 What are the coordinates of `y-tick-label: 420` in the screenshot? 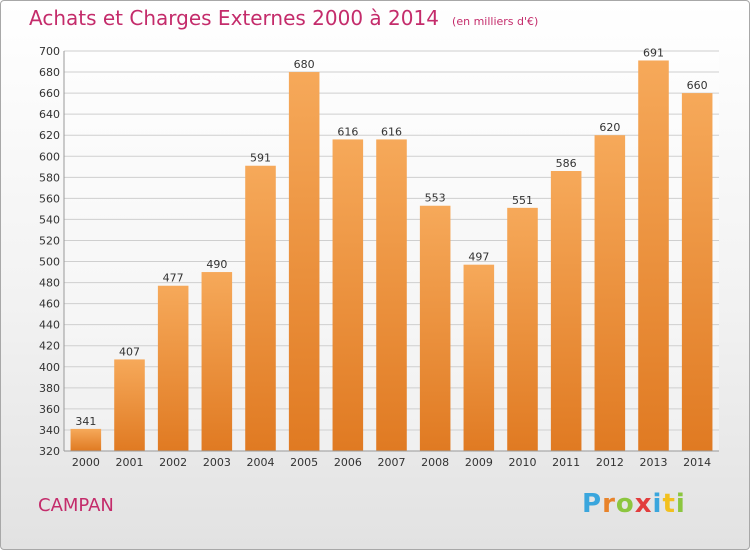 It's located at (49, 346).